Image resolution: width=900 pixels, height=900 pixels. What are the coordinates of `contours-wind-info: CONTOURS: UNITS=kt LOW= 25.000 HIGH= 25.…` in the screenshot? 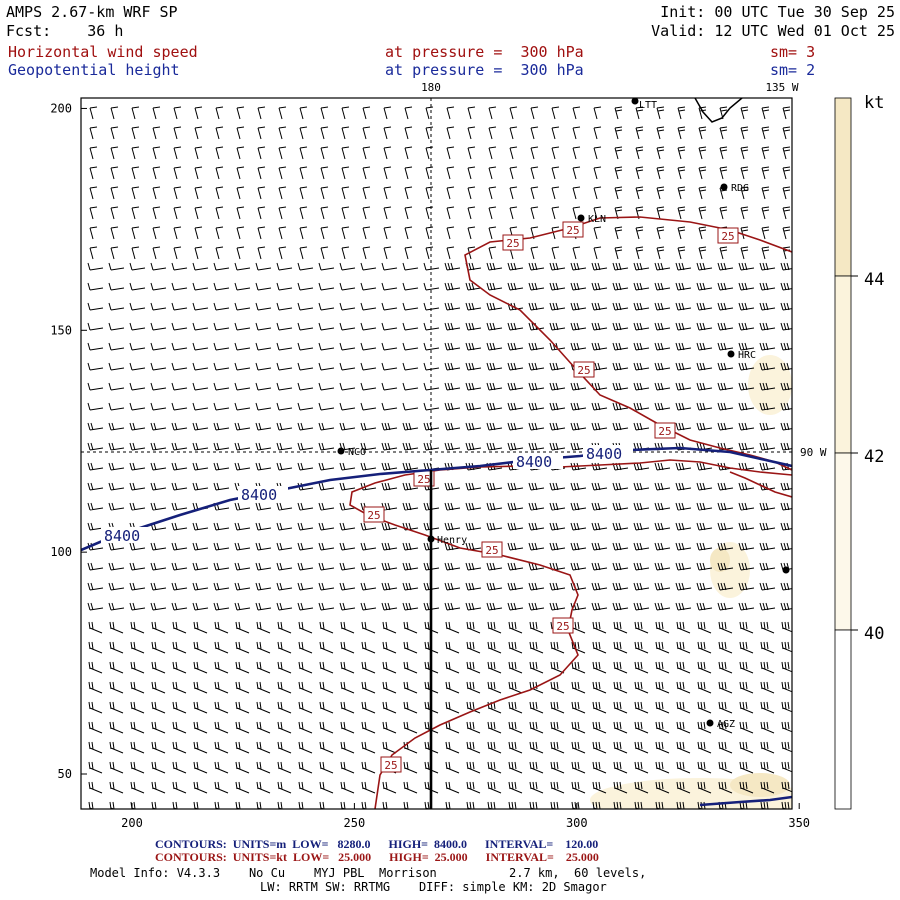 It's located at (377, 857).